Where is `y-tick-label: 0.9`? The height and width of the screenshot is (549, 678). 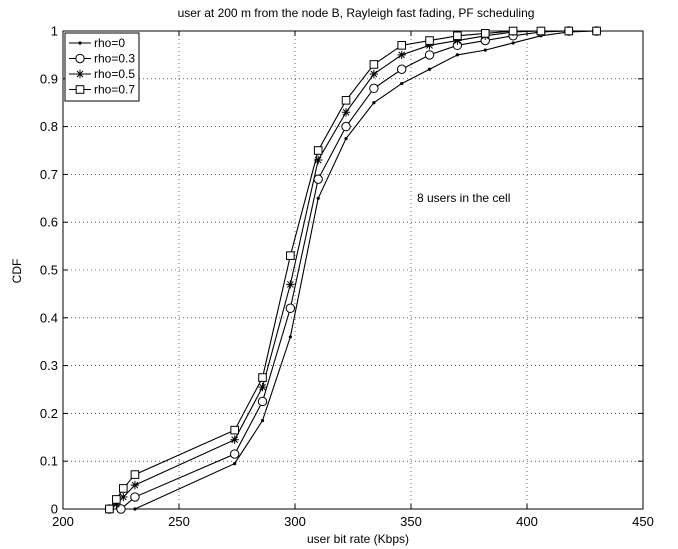 y-tick-label: 0.9 is located at coordinates (49, 78).